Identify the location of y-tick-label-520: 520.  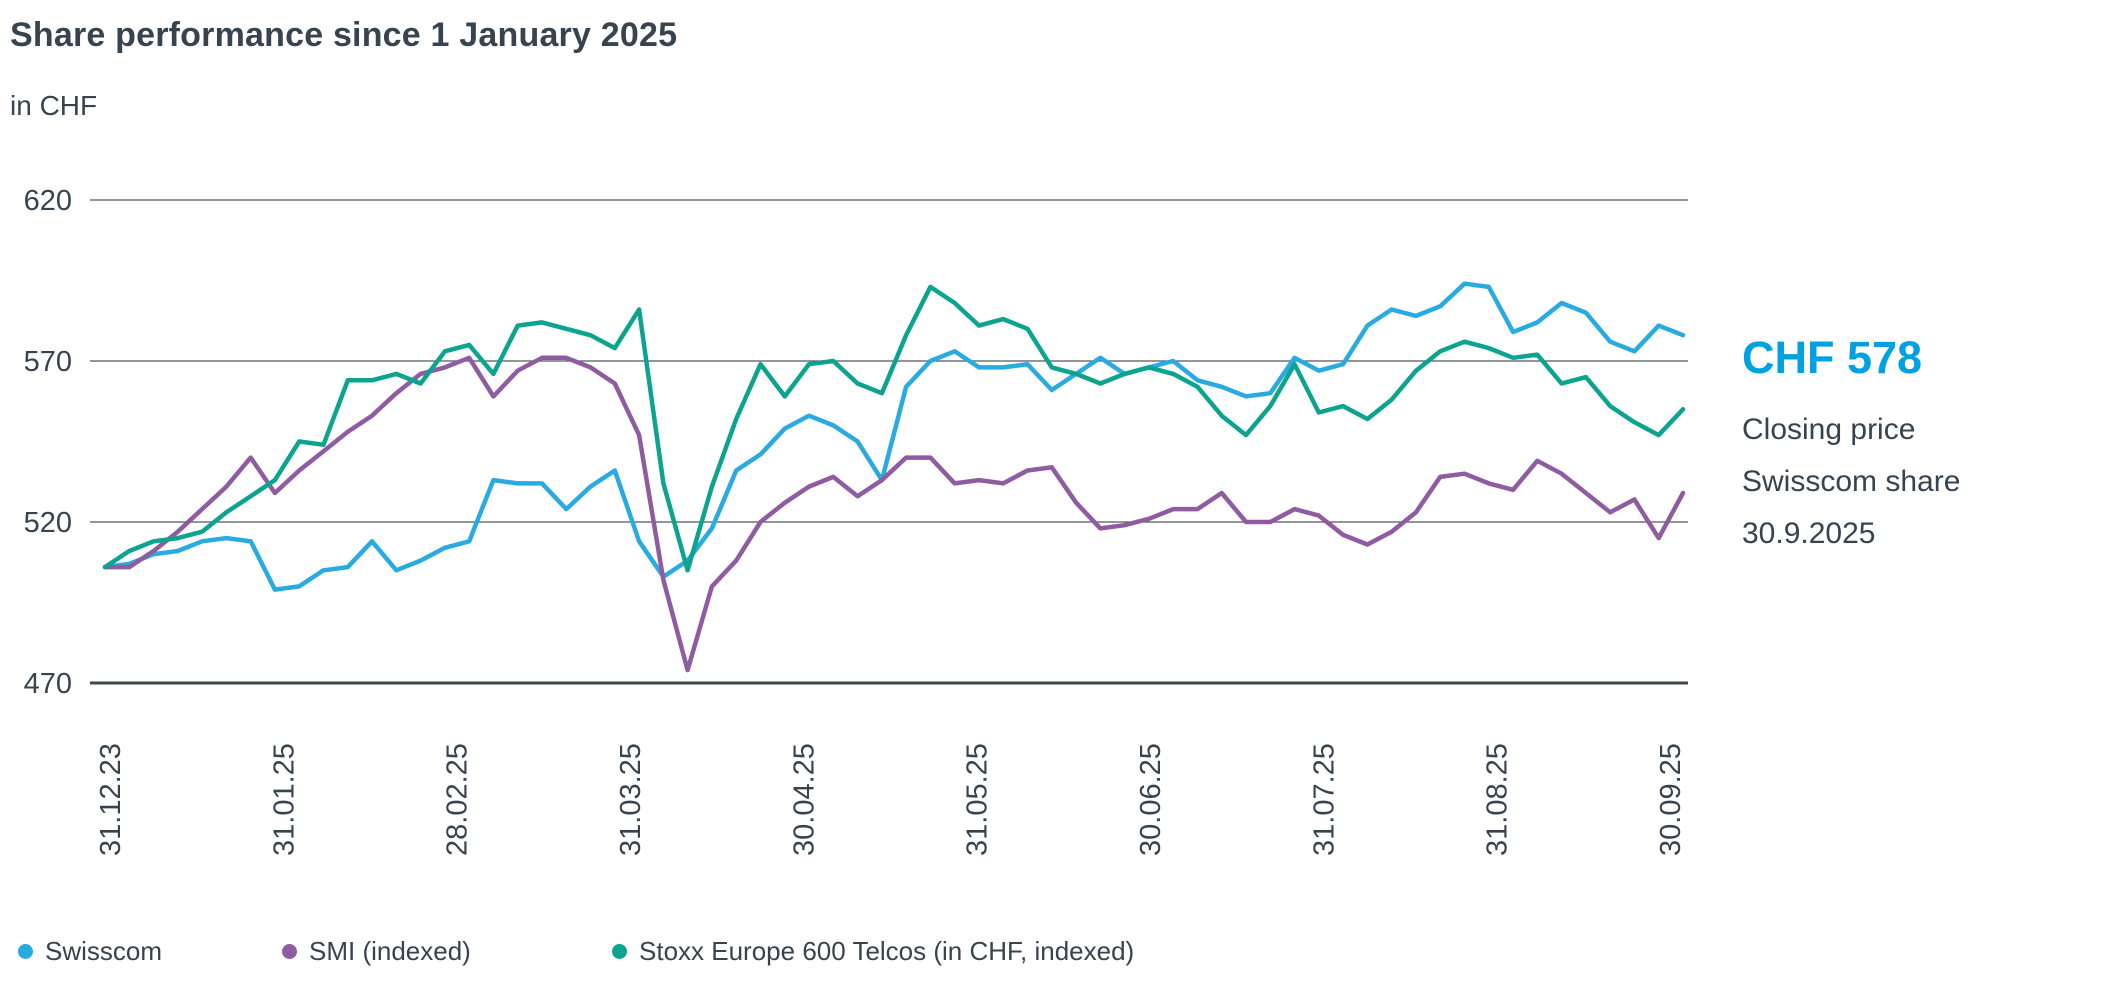
(48, 523).